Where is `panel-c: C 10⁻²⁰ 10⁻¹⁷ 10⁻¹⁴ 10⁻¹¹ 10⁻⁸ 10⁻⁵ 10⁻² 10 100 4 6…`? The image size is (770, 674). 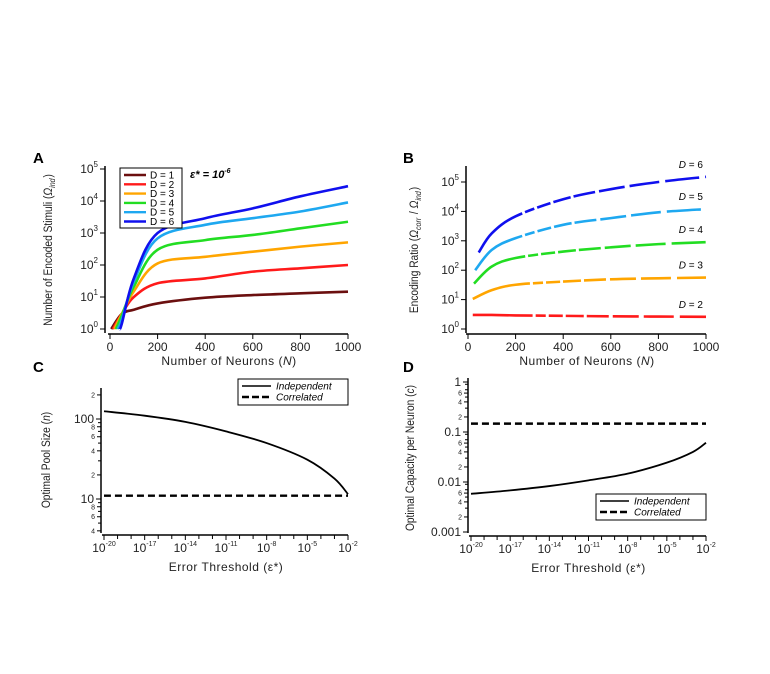 panel-c: C 10⁻²⁰ 10⁻¹⁷ 10⁻¹⁴ 10⁻¹¹ 10⁻⁸ 10⁻⁵ 10⁻² 10 100 4 6… is located at coordinates (195, 466).